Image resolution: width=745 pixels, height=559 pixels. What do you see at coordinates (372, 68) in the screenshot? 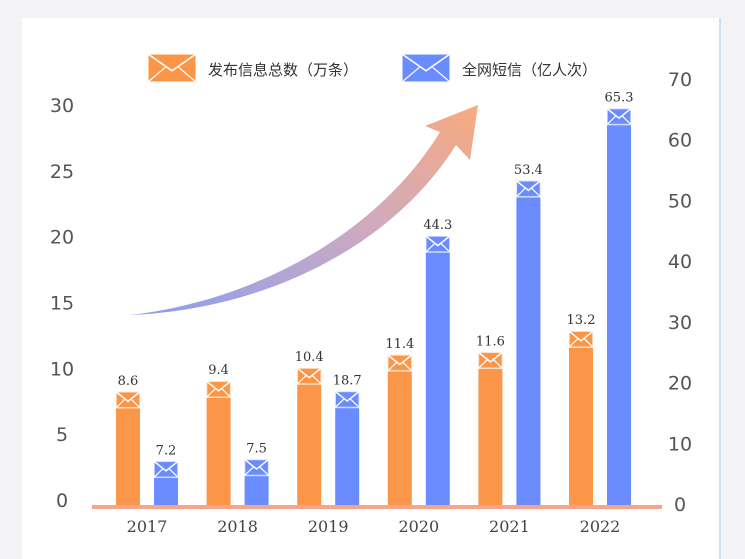
I see `legend: 发布信息总数（万条） 全网短信（亿人次）` at bounding box center [372, 68].